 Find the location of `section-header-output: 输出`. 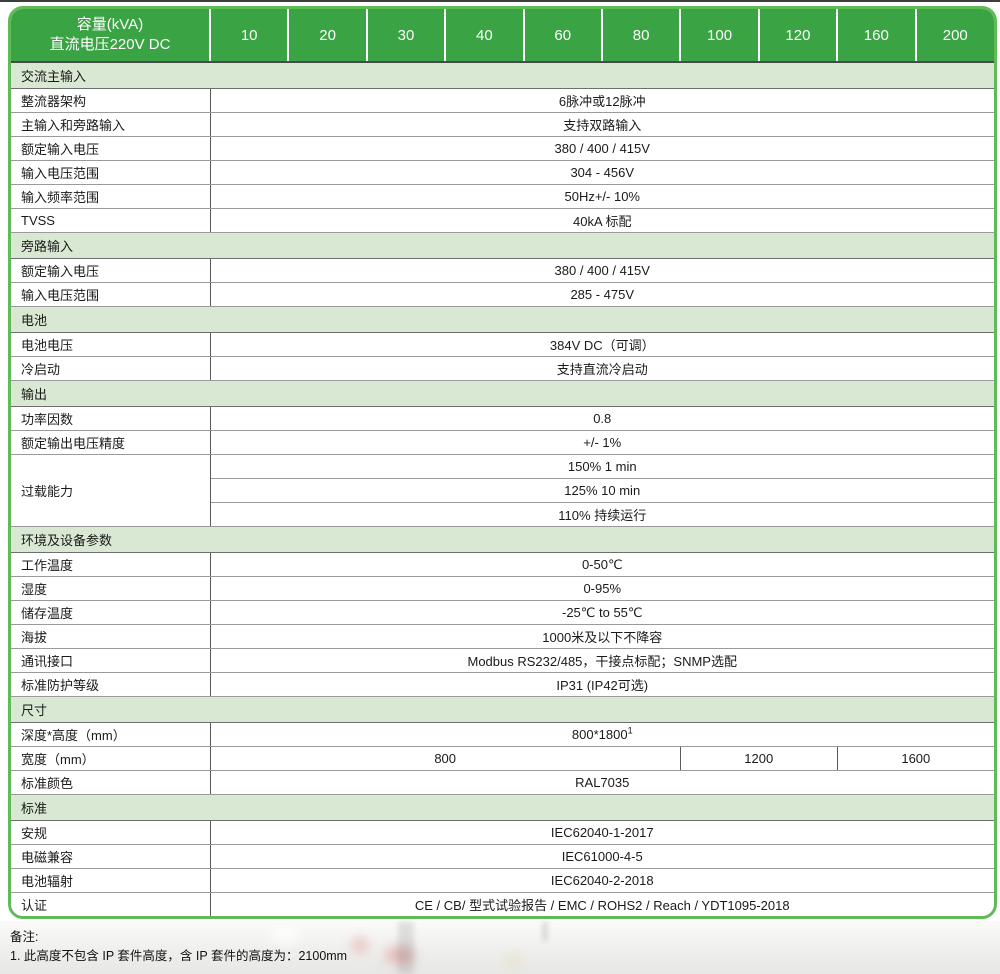

section-header-output: 输出 is located at coordinates (502, 393).